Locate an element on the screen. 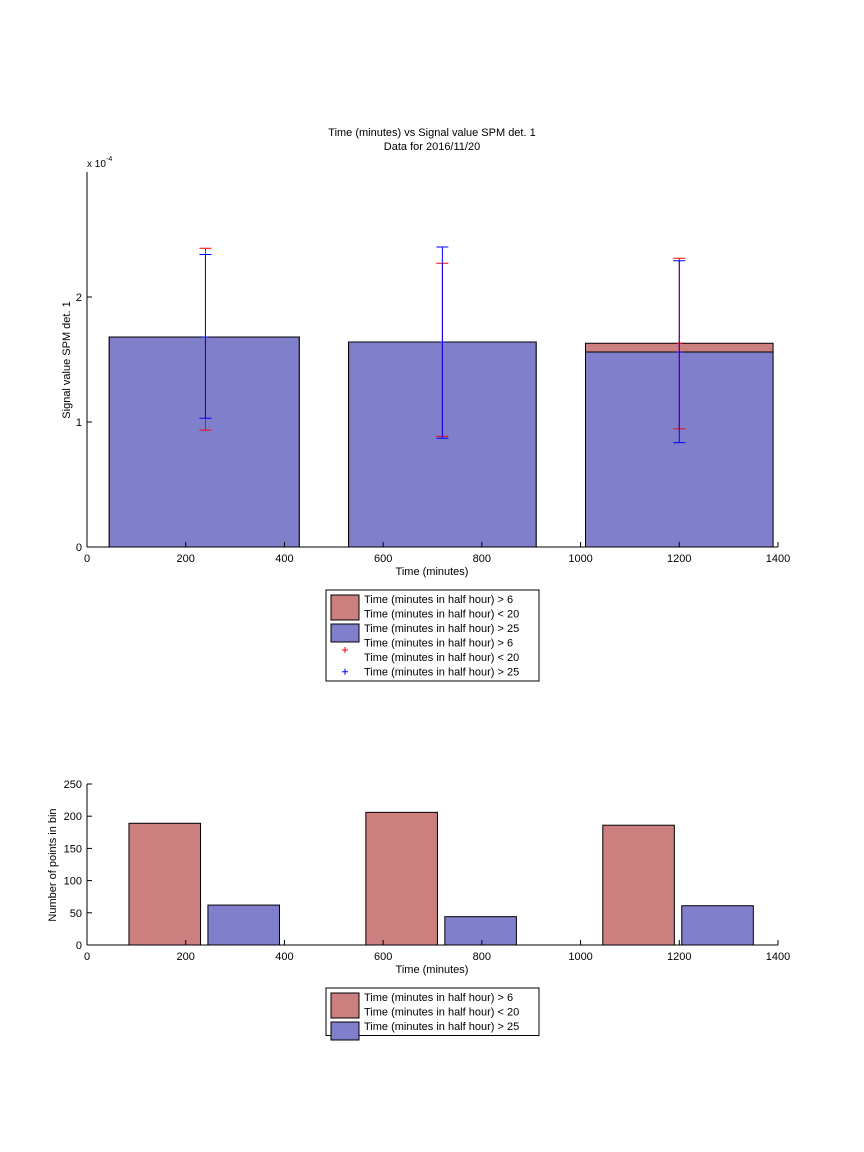  y-exponent-power: -4 is located at coordinates (109, 159).